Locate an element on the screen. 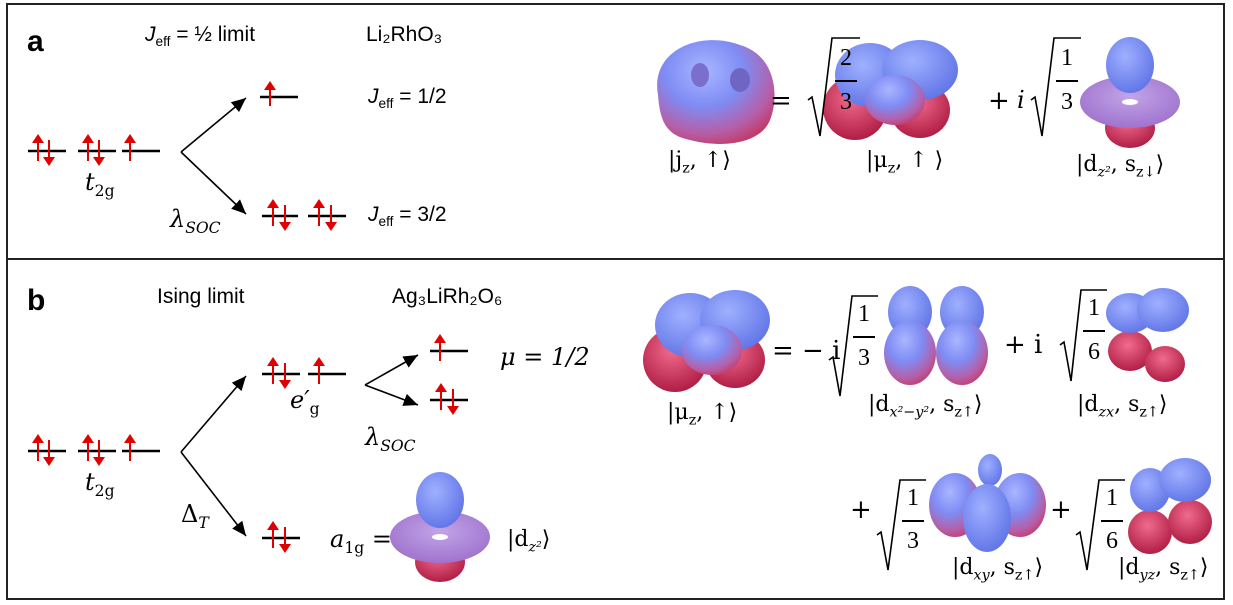 This screenshot has height=605, width=1233. mu-half-label: μ = 1/2 is located at coordinates (545, 357).